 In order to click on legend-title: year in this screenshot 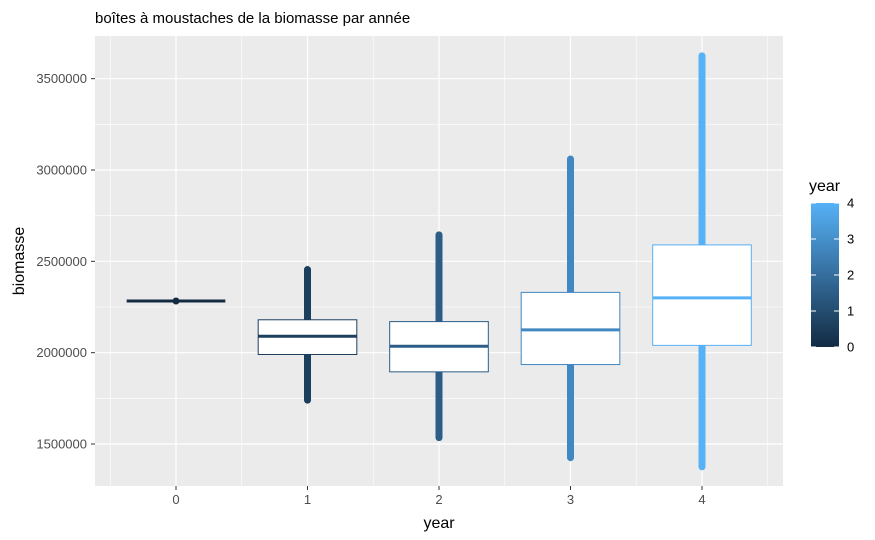, I will do `click(825, 186)`.